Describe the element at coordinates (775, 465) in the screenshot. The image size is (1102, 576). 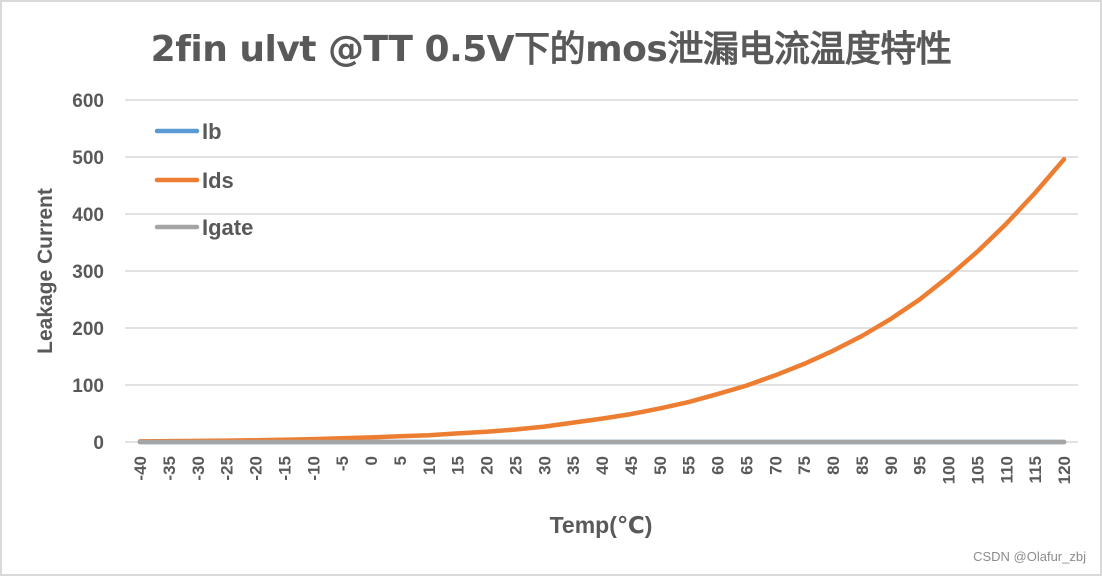
I see `x-tick-label: 70` at that location.